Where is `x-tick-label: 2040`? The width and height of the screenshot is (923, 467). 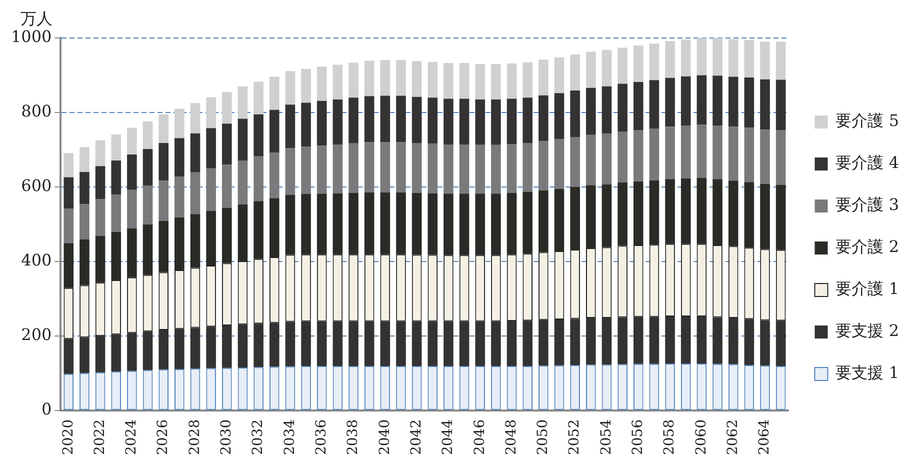 x-tick-label: 2040 is located at coordinates (384, 437).